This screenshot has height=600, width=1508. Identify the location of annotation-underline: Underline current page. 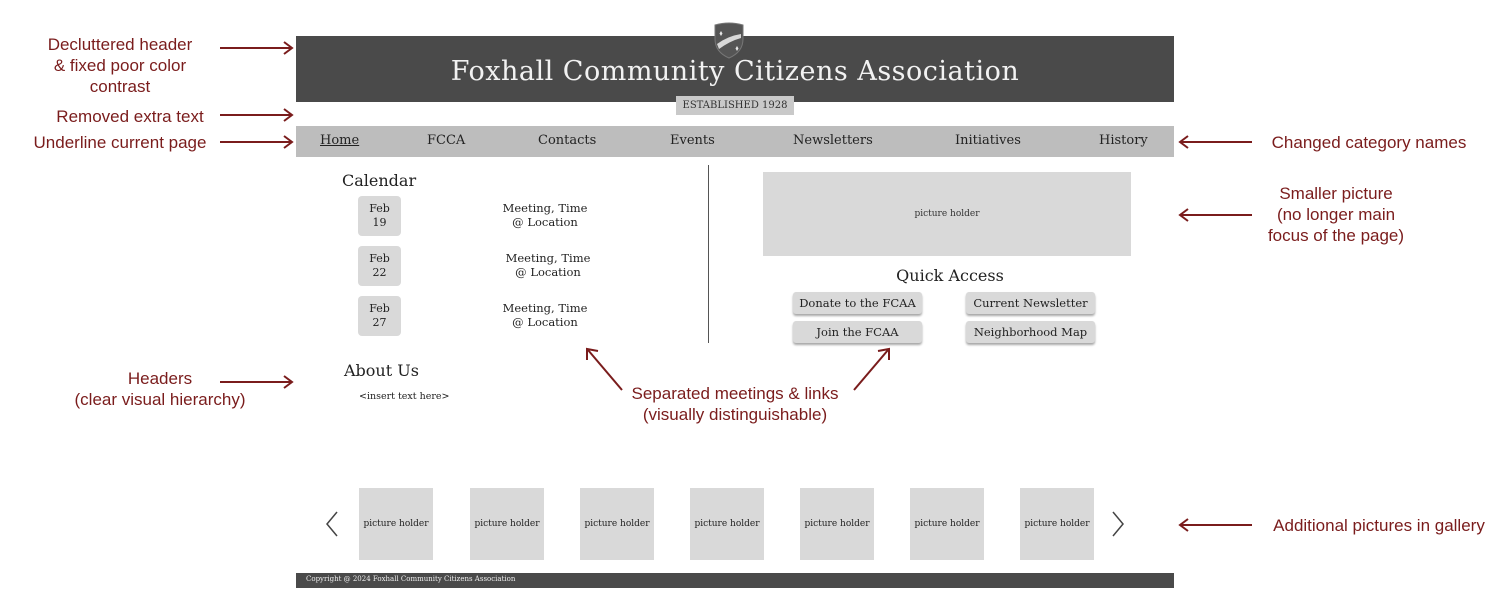
(120, 142).